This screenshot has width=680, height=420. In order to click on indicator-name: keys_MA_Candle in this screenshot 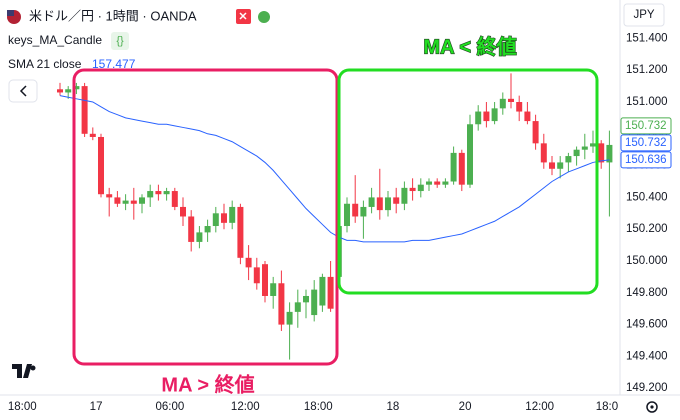, I will do `click(55, 40)`.